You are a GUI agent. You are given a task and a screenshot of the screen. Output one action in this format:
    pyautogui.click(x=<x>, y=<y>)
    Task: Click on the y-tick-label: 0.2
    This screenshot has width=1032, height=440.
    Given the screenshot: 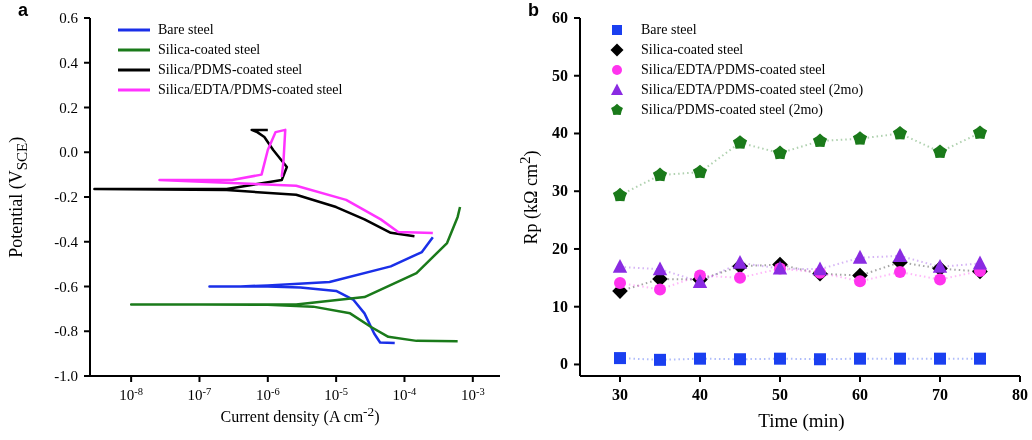 What is the action you would take?
    pyautogui.click(x=68, y=107)
    